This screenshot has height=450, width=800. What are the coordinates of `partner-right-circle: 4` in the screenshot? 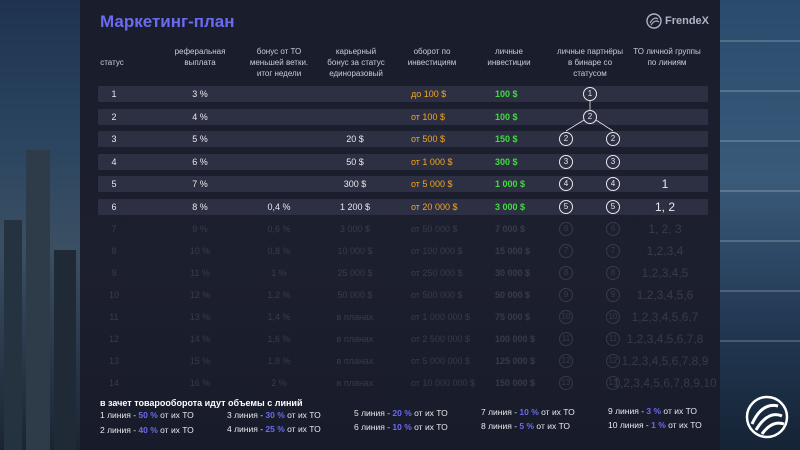 It's located at (613, 184).